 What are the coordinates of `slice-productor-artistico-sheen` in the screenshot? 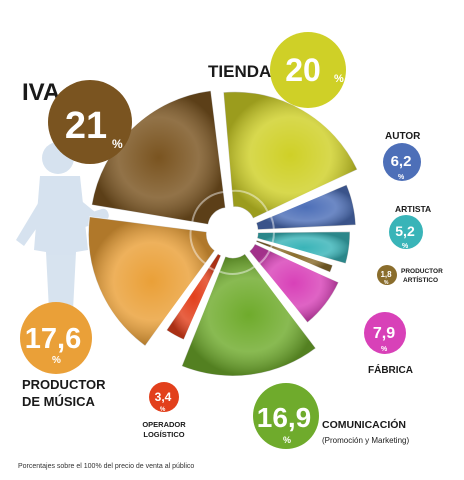 It's located at (294, 256).